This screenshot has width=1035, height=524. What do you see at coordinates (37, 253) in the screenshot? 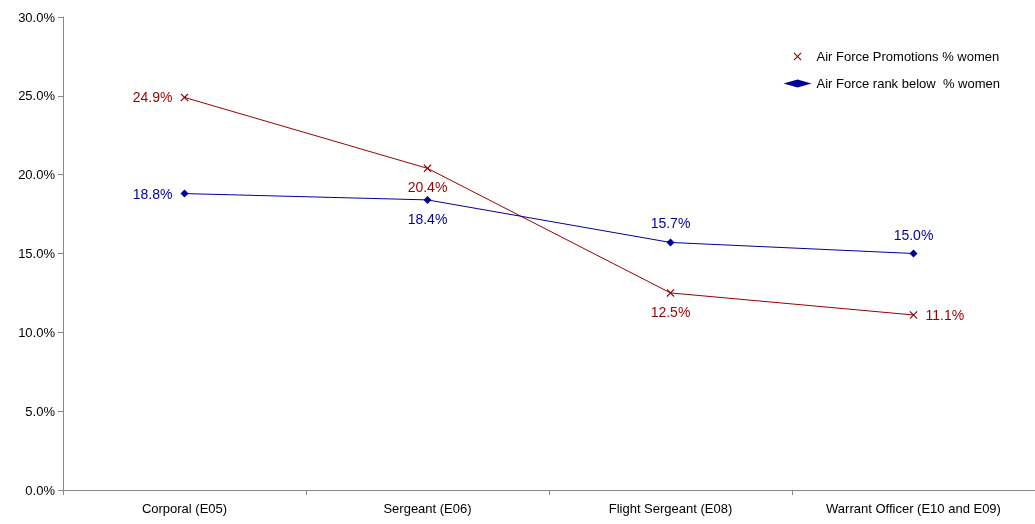
I see `y-tick-label: 15.0%` at bounding box center [37, 253].